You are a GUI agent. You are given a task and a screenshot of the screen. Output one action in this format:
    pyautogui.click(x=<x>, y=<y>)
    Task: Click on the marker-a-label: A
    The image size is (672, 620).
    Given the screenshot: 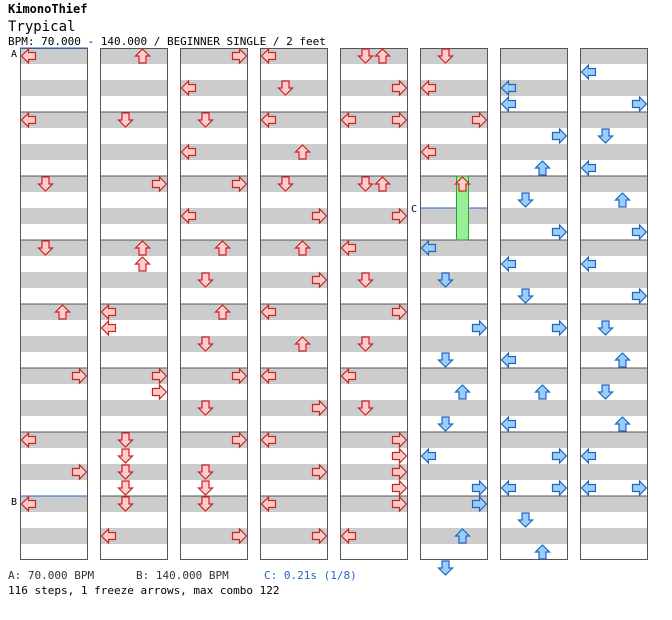 What is the action you would take?
    pyautogui.click(x=14, y=54)
    